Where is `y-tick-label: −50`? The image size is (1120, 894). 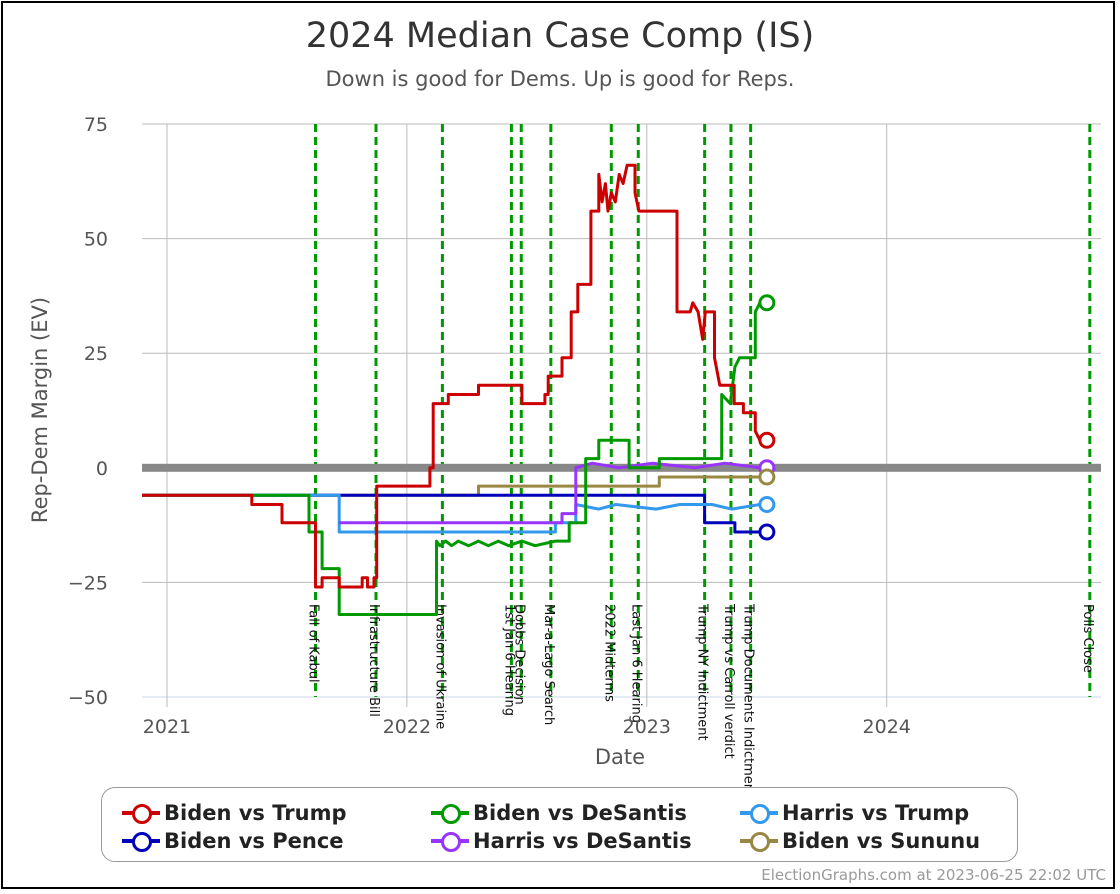
y-tick-label: −50 is located at coordinates (88, 698).